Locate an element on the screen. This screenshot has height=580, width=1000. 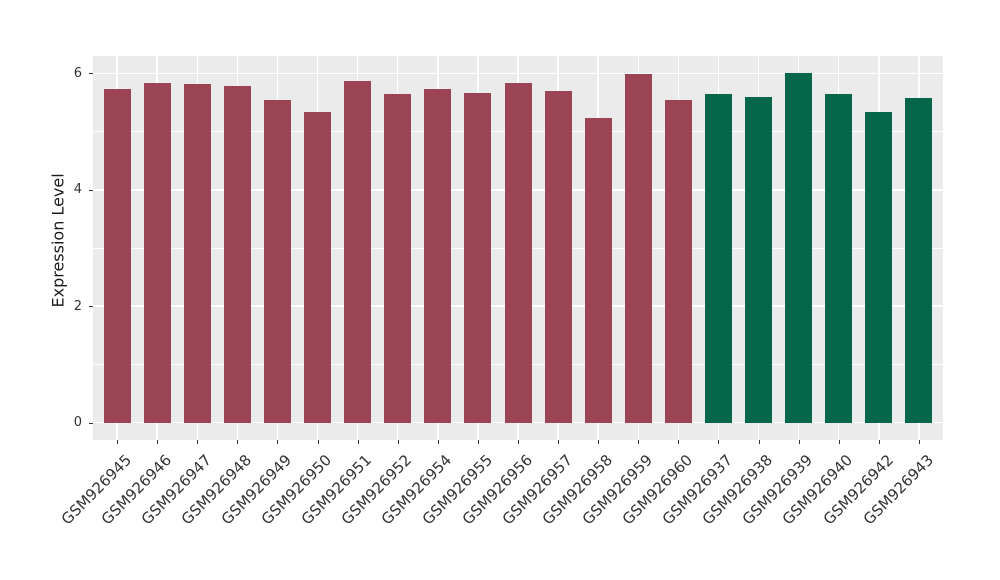
bar-GSM926940 is located at coordinates (839, 258).